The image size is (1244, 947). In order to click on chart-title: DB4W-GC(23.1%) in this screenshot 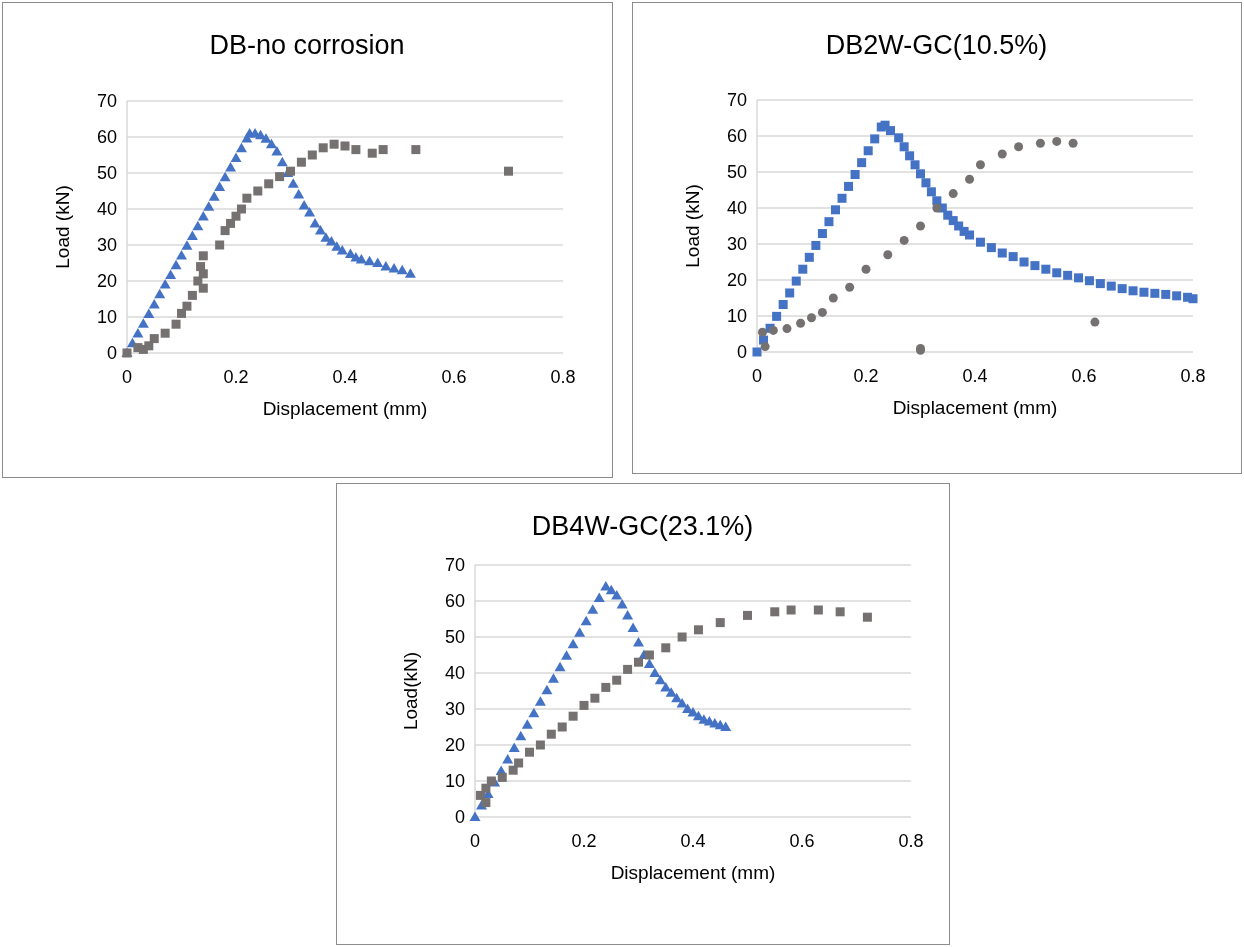, I will do `click(642, 526)`.